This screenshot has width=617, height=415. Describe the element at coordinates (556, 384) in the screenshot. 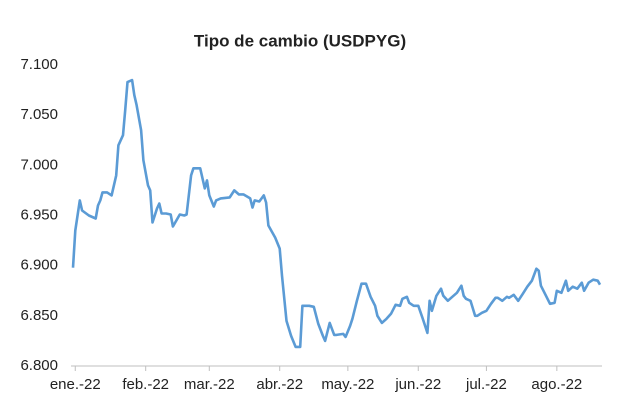

I see `x-tick-label: ago.-22` at that location.